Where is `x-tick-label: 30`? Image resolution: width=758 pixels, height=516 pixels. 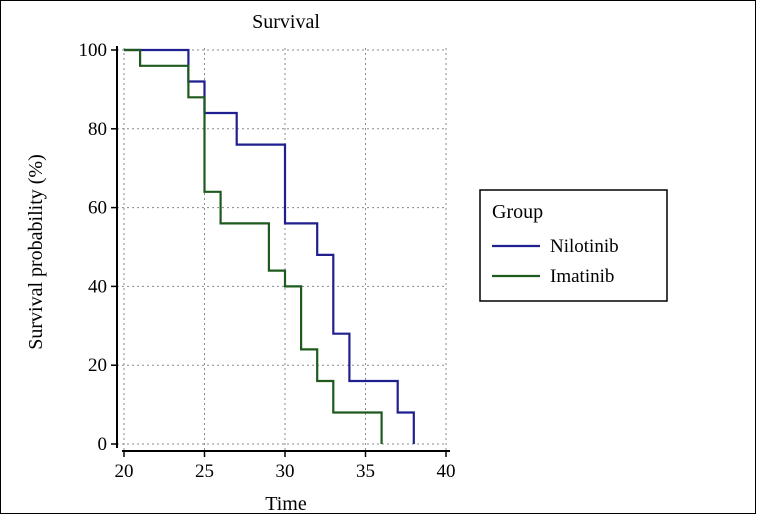 x-tick-label: 30 is located at coordinates (285, 471).